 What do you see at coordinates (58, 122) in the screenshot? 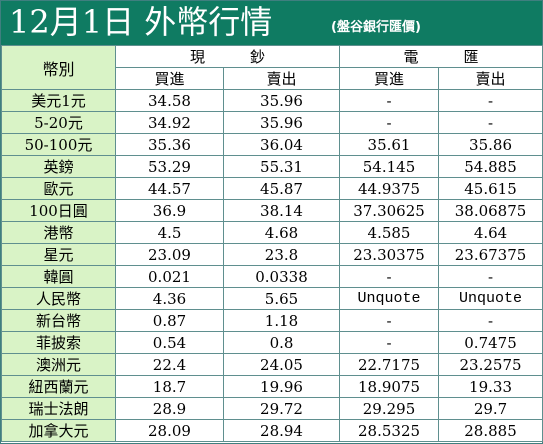
I see `currency-name: 5-20元` at bounding box center [58, 122].